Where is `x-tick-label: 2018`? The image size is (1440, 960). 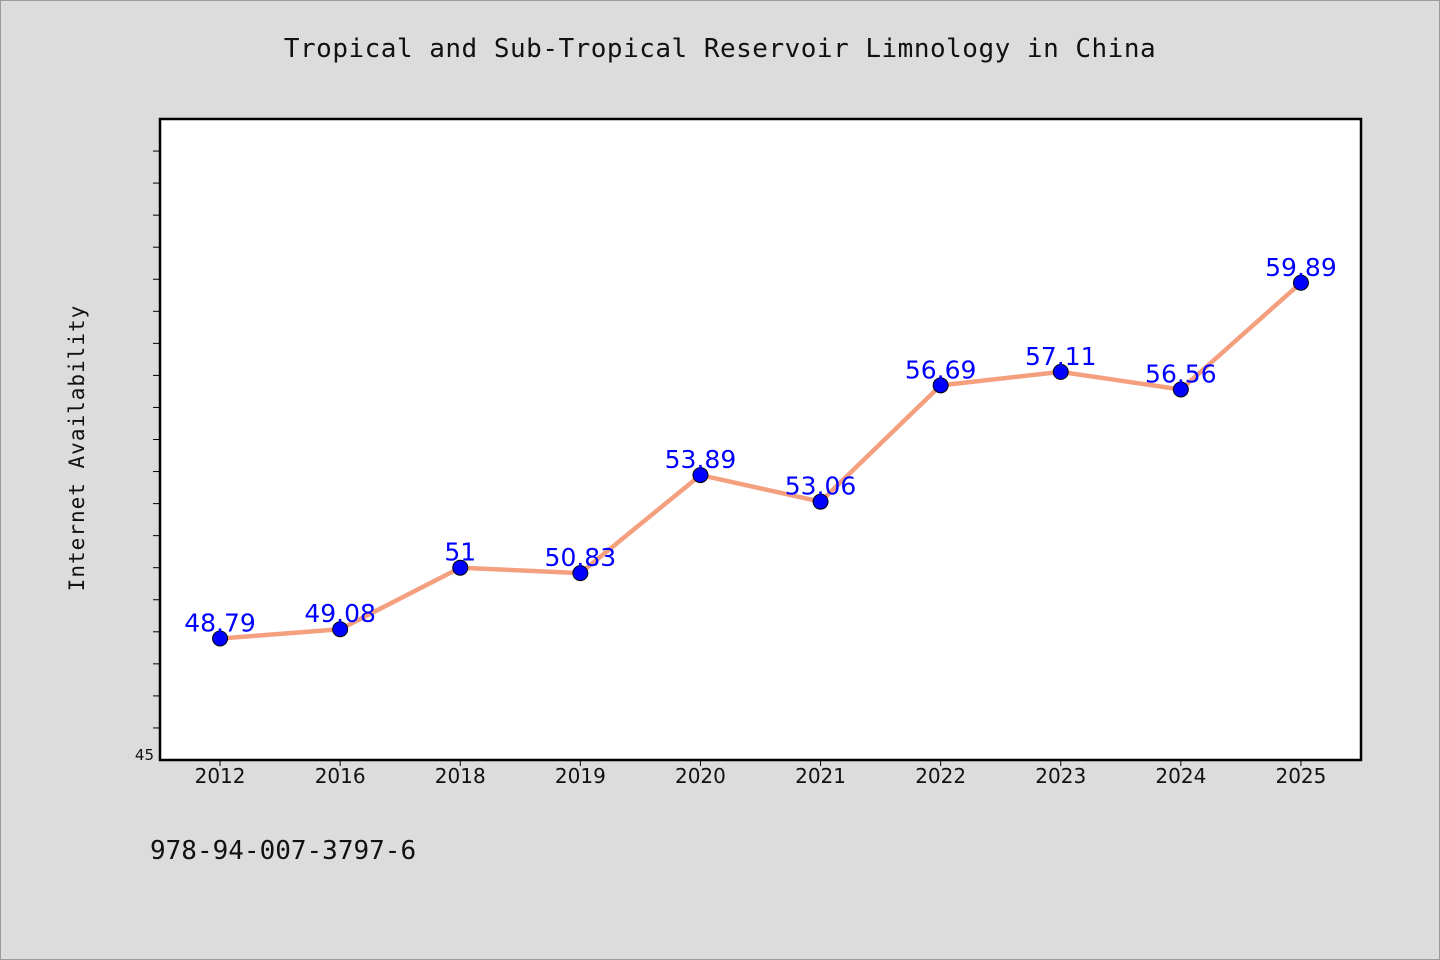 x-tick-label: 2018 is located at coordinates (460, 776).